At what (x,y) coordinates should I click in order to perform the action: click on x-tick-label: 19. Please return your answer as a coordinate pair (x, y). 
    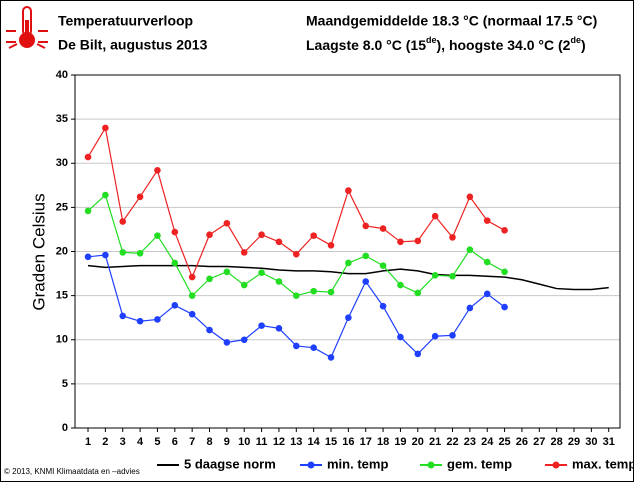
    Looking at the image, I should click on (400, 442).